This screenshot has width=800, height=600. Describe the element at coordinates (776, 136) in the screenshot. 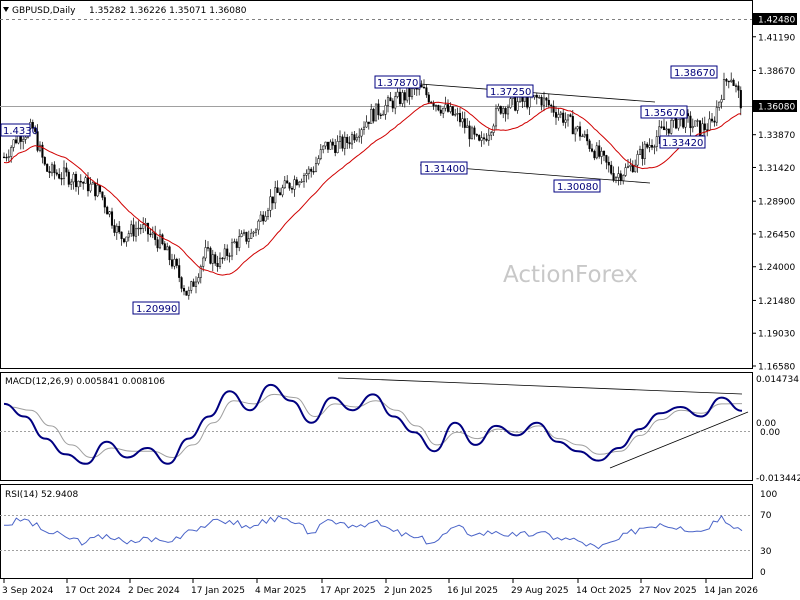

I see `price-tick-label: 1.33870` at that location.